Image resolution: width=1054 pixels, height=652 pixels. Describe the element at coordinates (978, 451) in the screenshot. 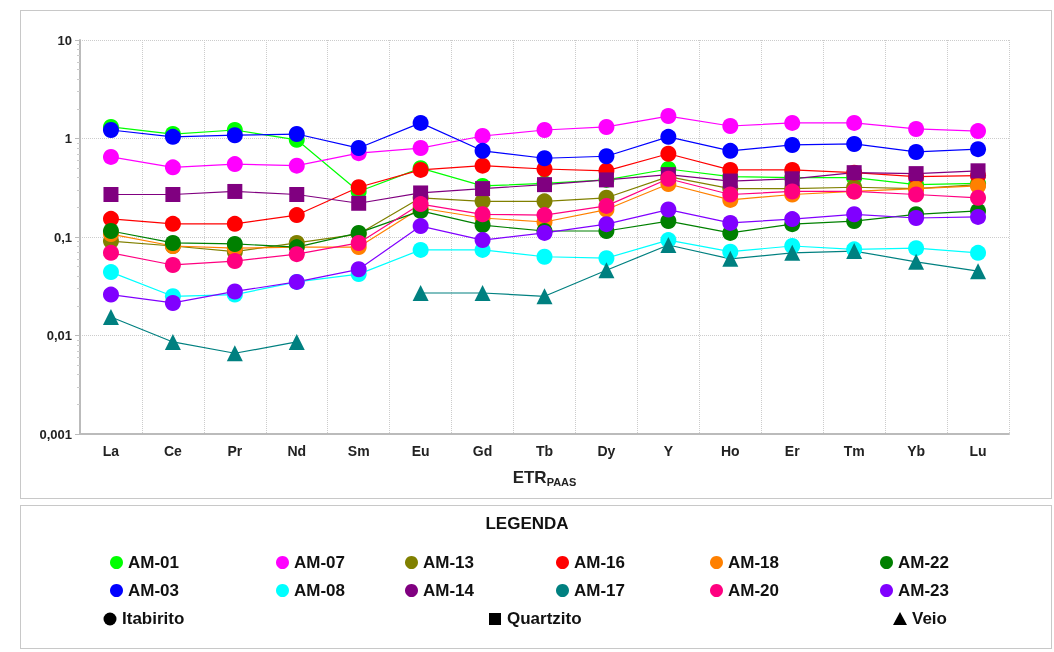

I see `x-tick-label: Lu` at that location.